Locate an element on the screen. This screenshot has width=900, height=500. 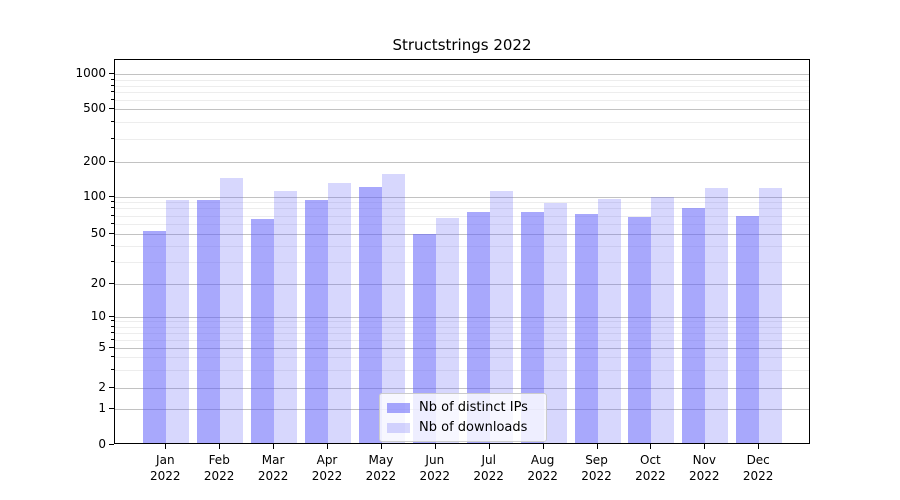
x-tick-label: Feb 2022 is located at coordinates (219, 468).